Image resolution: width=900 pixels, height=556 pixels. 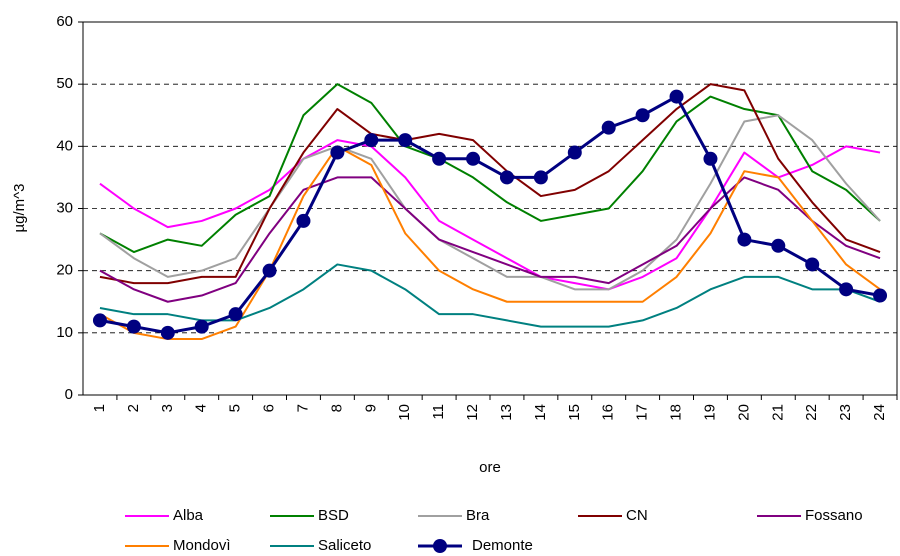 What do you see at coordinates (642, 412) in the screenshot?
I see `x-tick-label: 17` at bounding box center [642, 412].